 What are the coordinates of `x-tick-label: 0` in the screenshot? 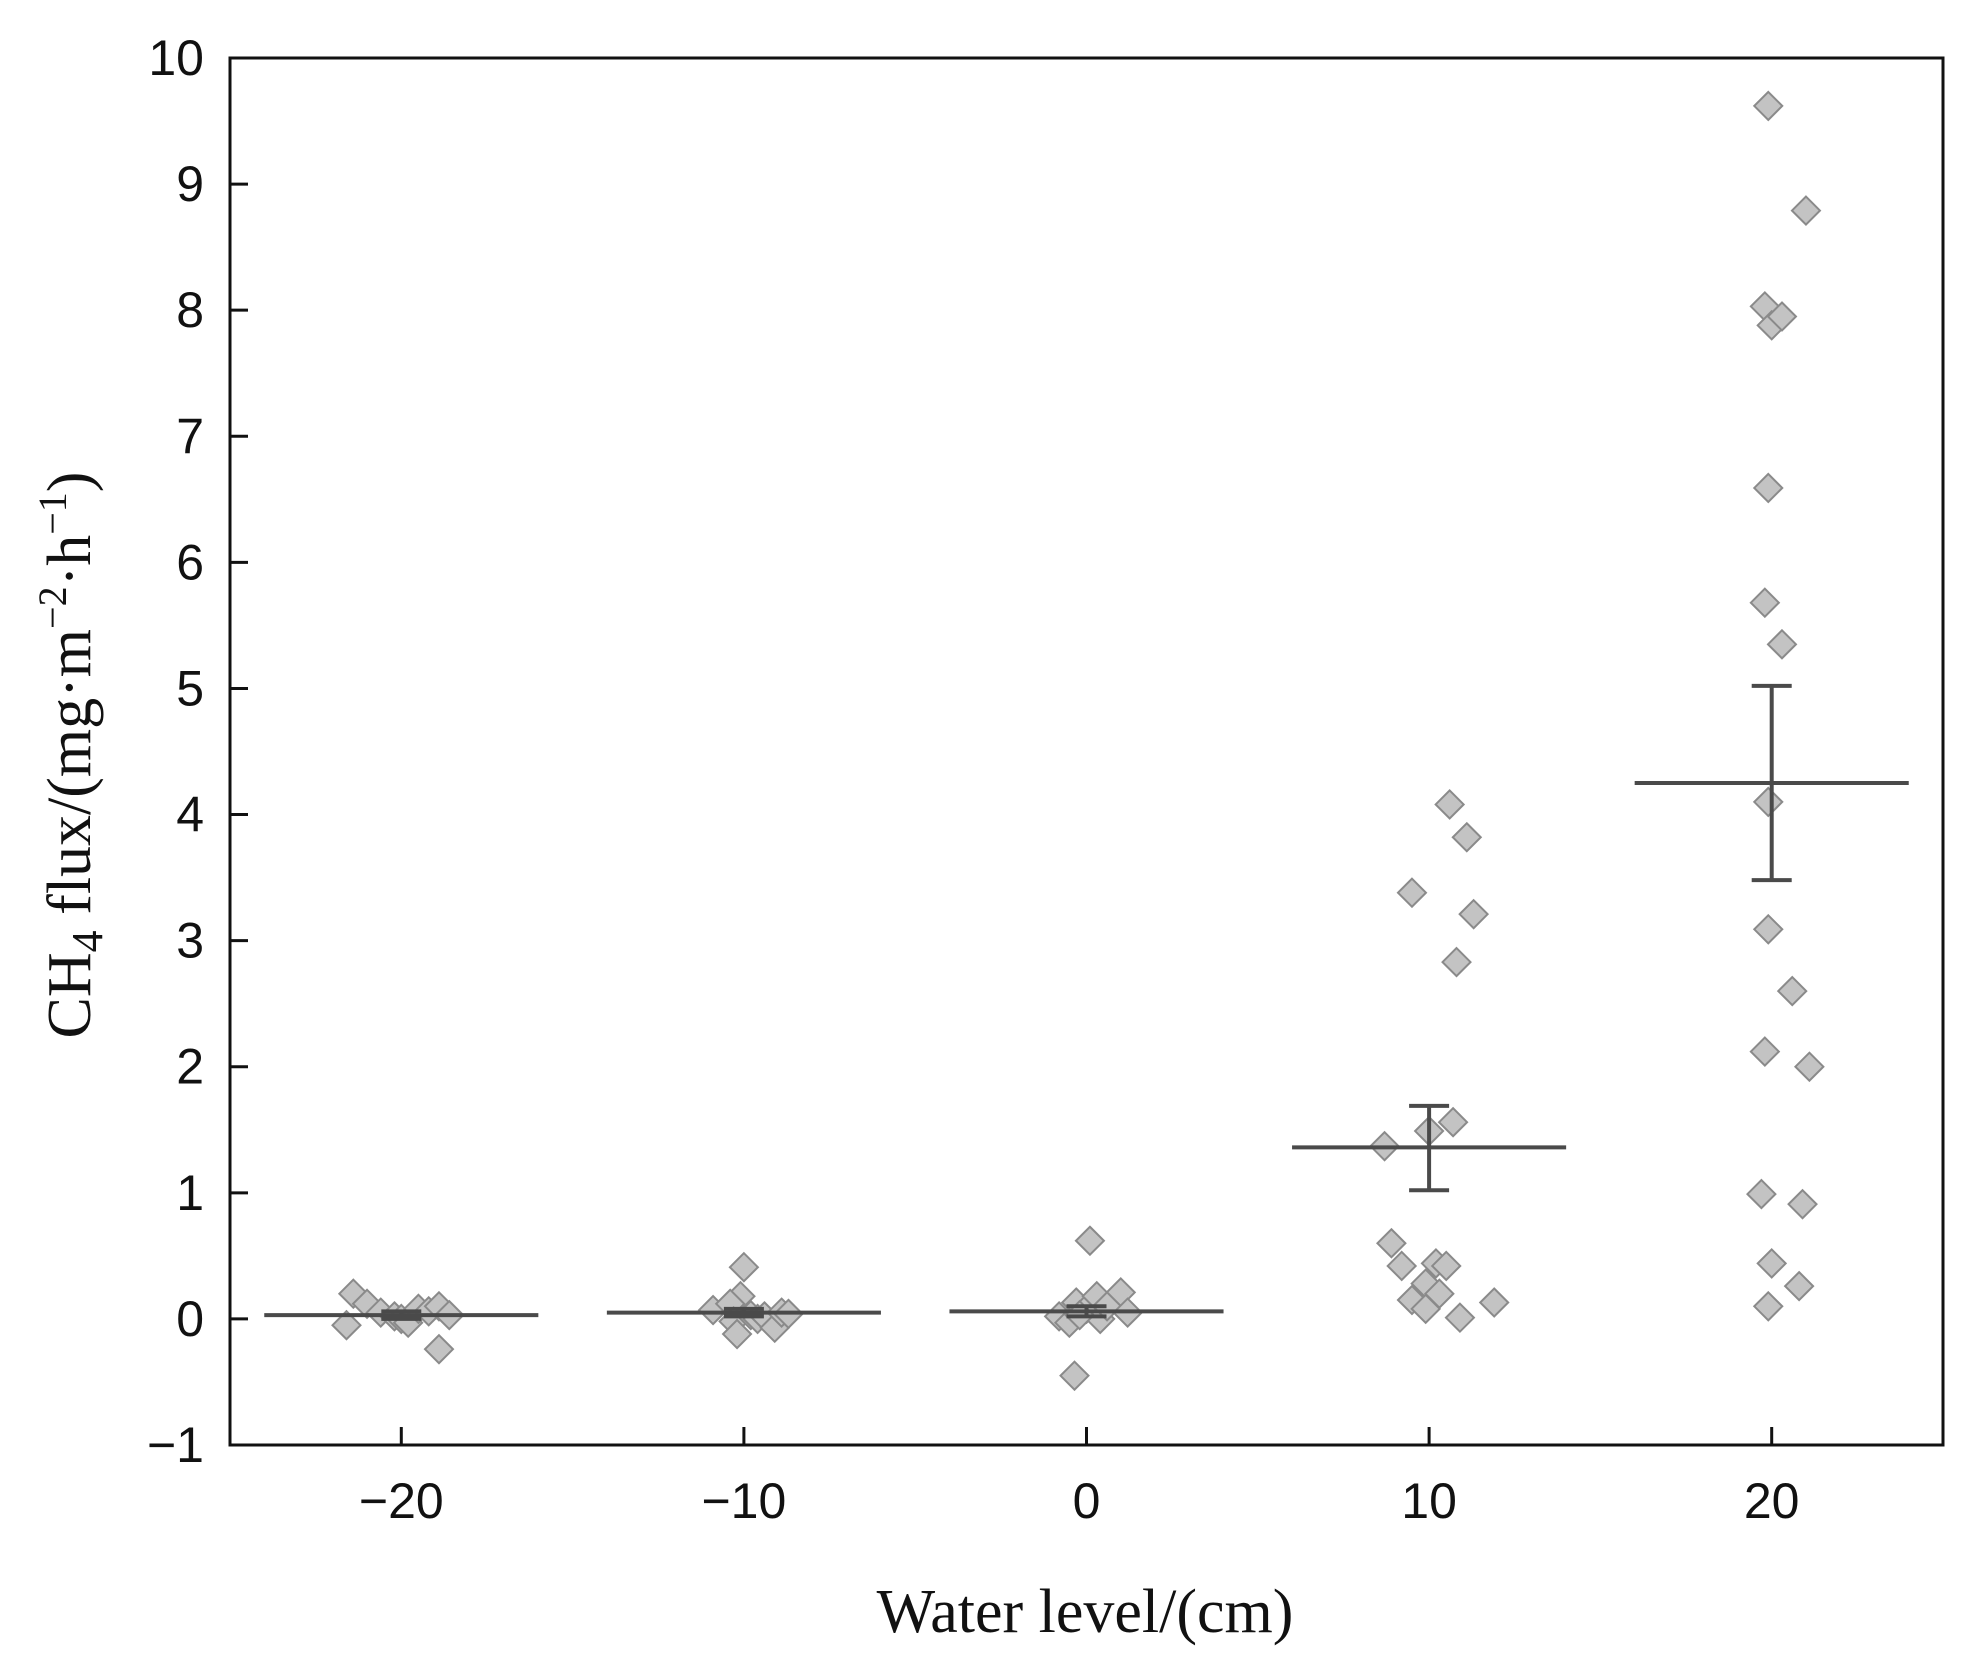 It's located at (1087, 1501).